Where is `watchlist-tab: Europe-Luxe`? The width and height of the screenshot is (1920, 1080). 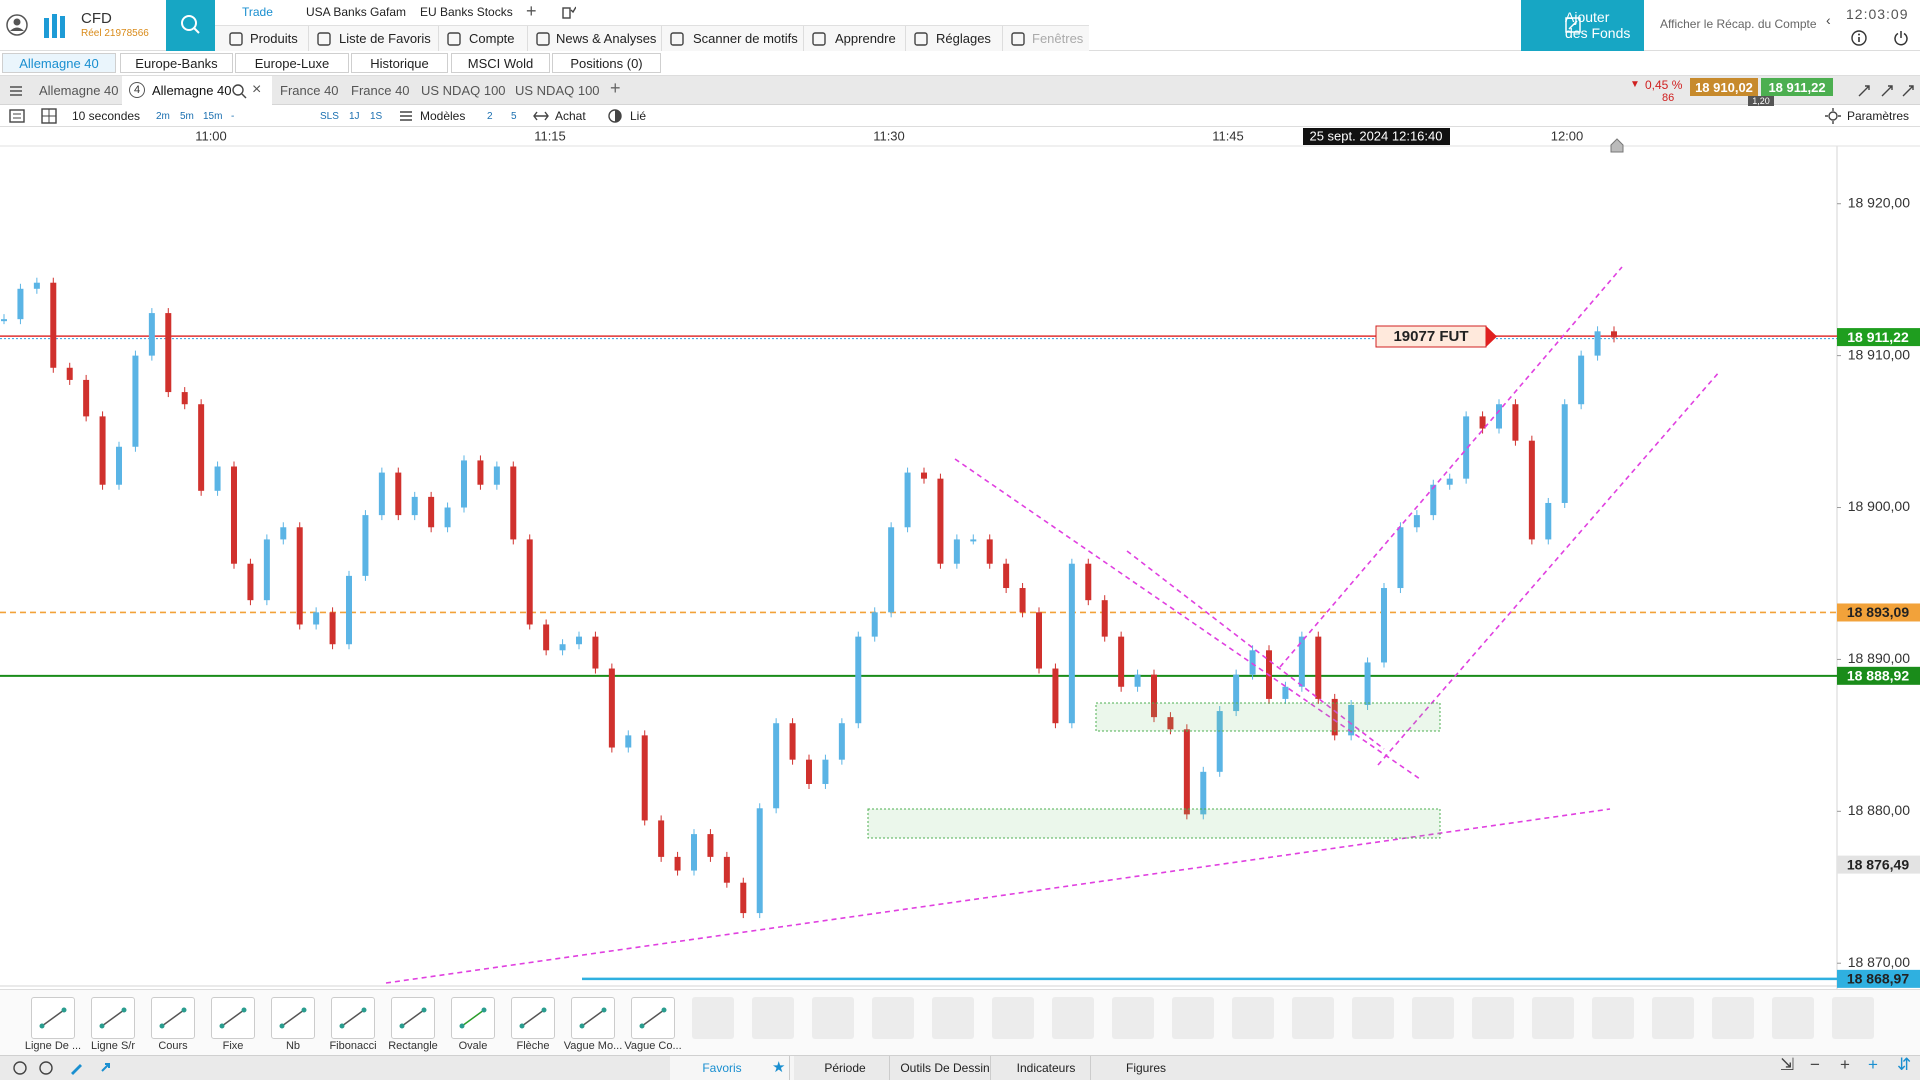
watchlist-tab: Europe-Luxe is located at coordinates (292, 63).